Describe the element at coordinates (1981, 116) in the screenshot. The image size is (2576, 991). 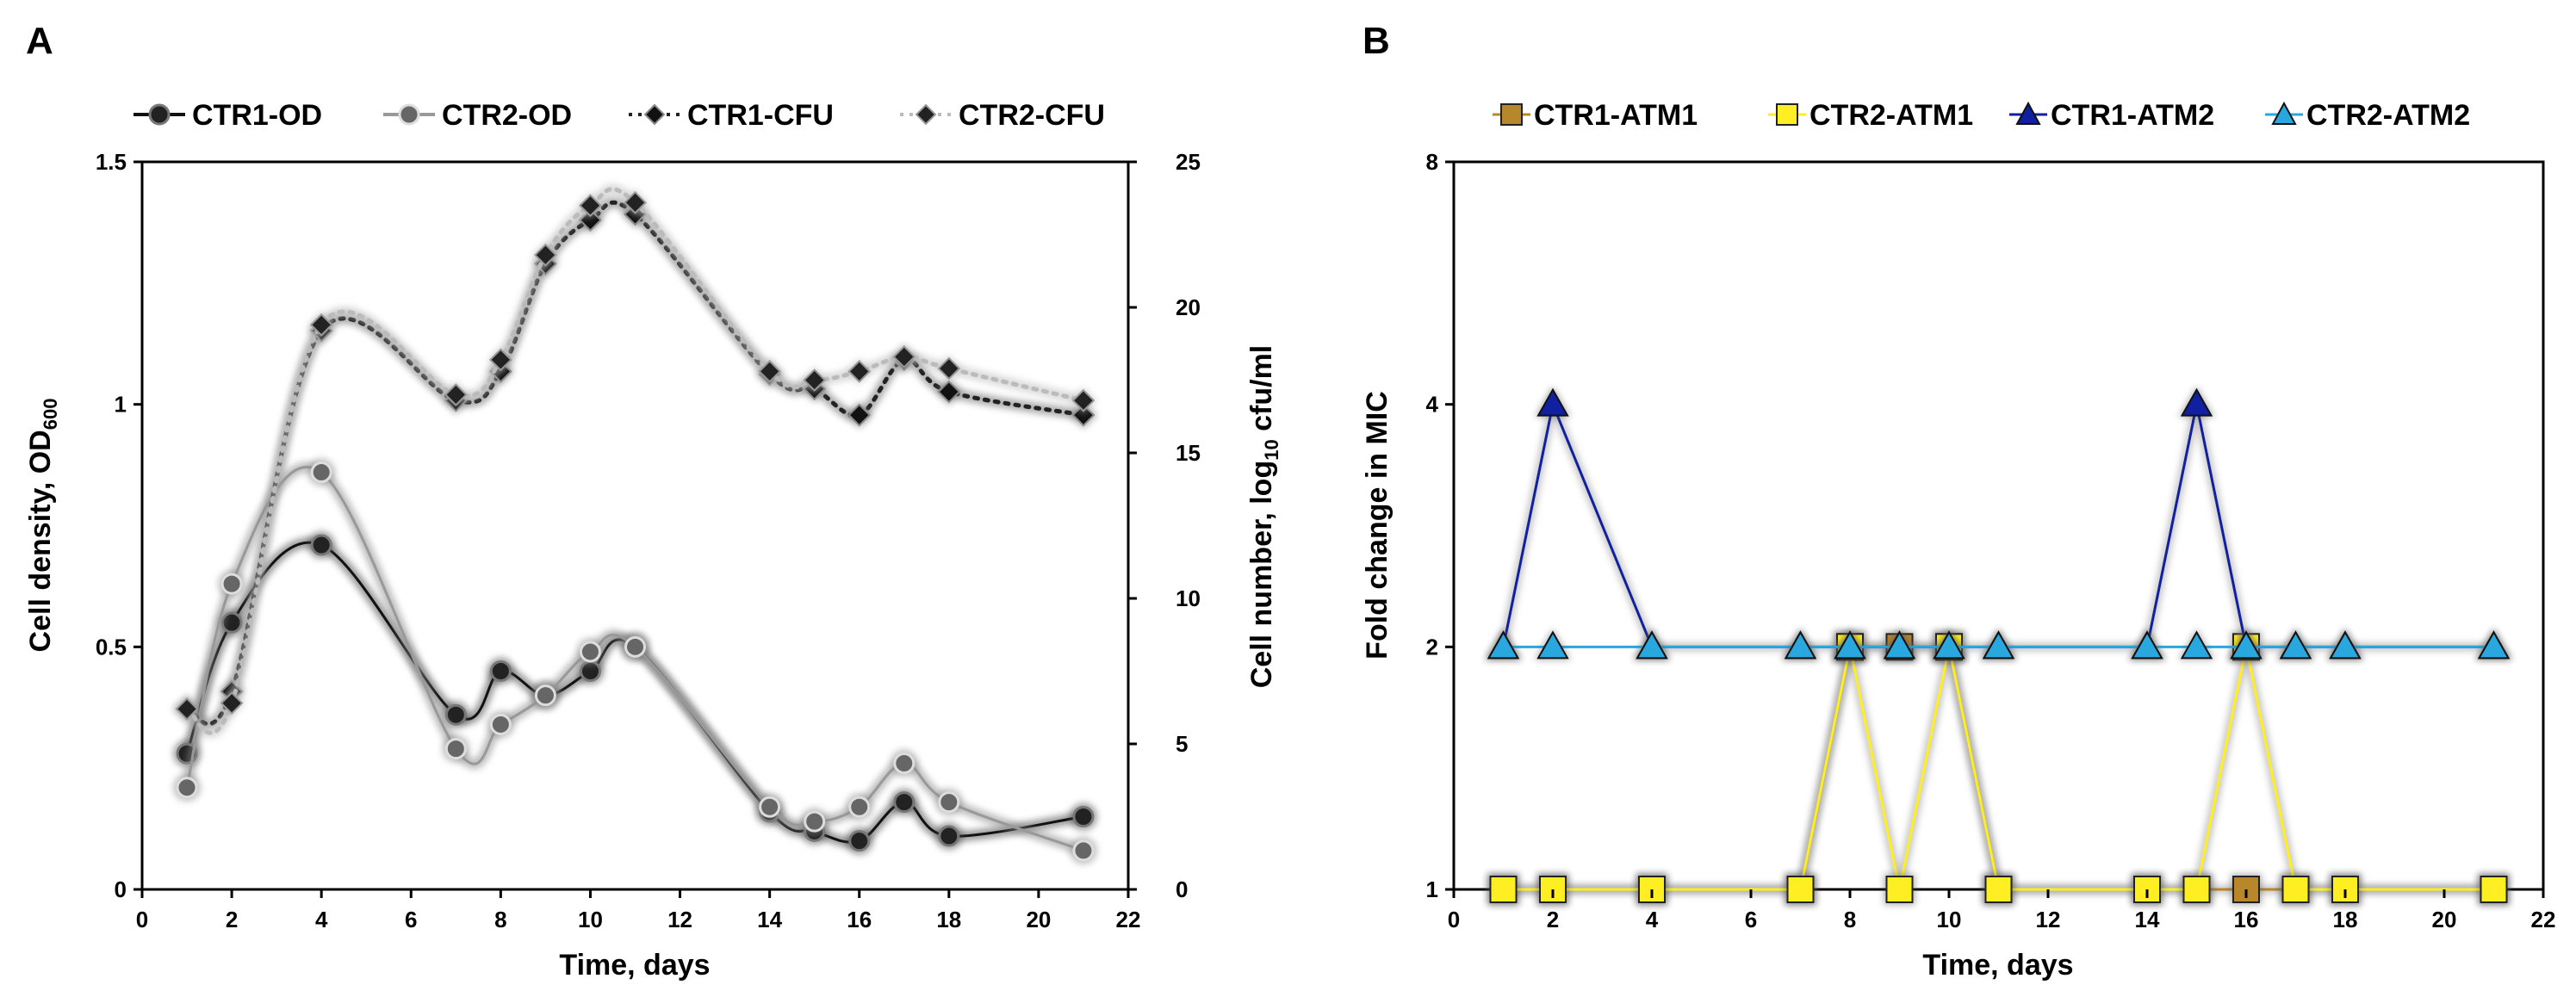
I see `panel-b-legend: CTR1-ATM1 CTR2-ATM1 CTR1-ATM2 CTR2-ATM2` at that location.